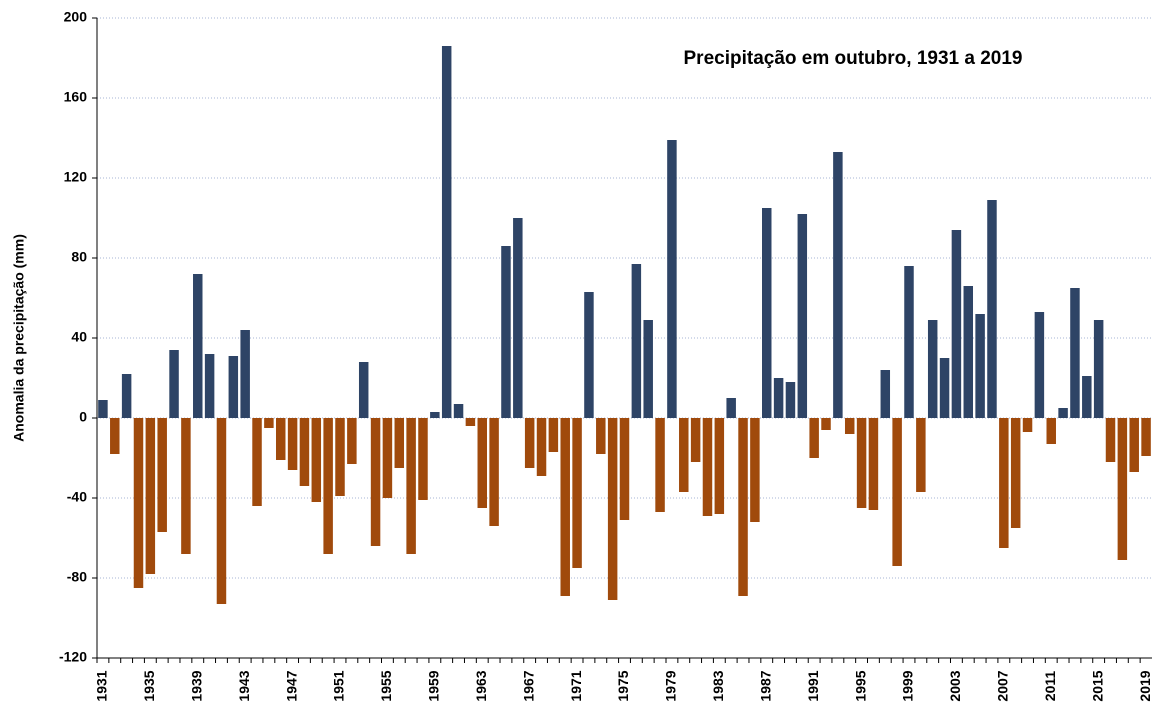 This screenshot has width=1159, height=707. I want to click on y-tick-label: 120, so click(76, 177).